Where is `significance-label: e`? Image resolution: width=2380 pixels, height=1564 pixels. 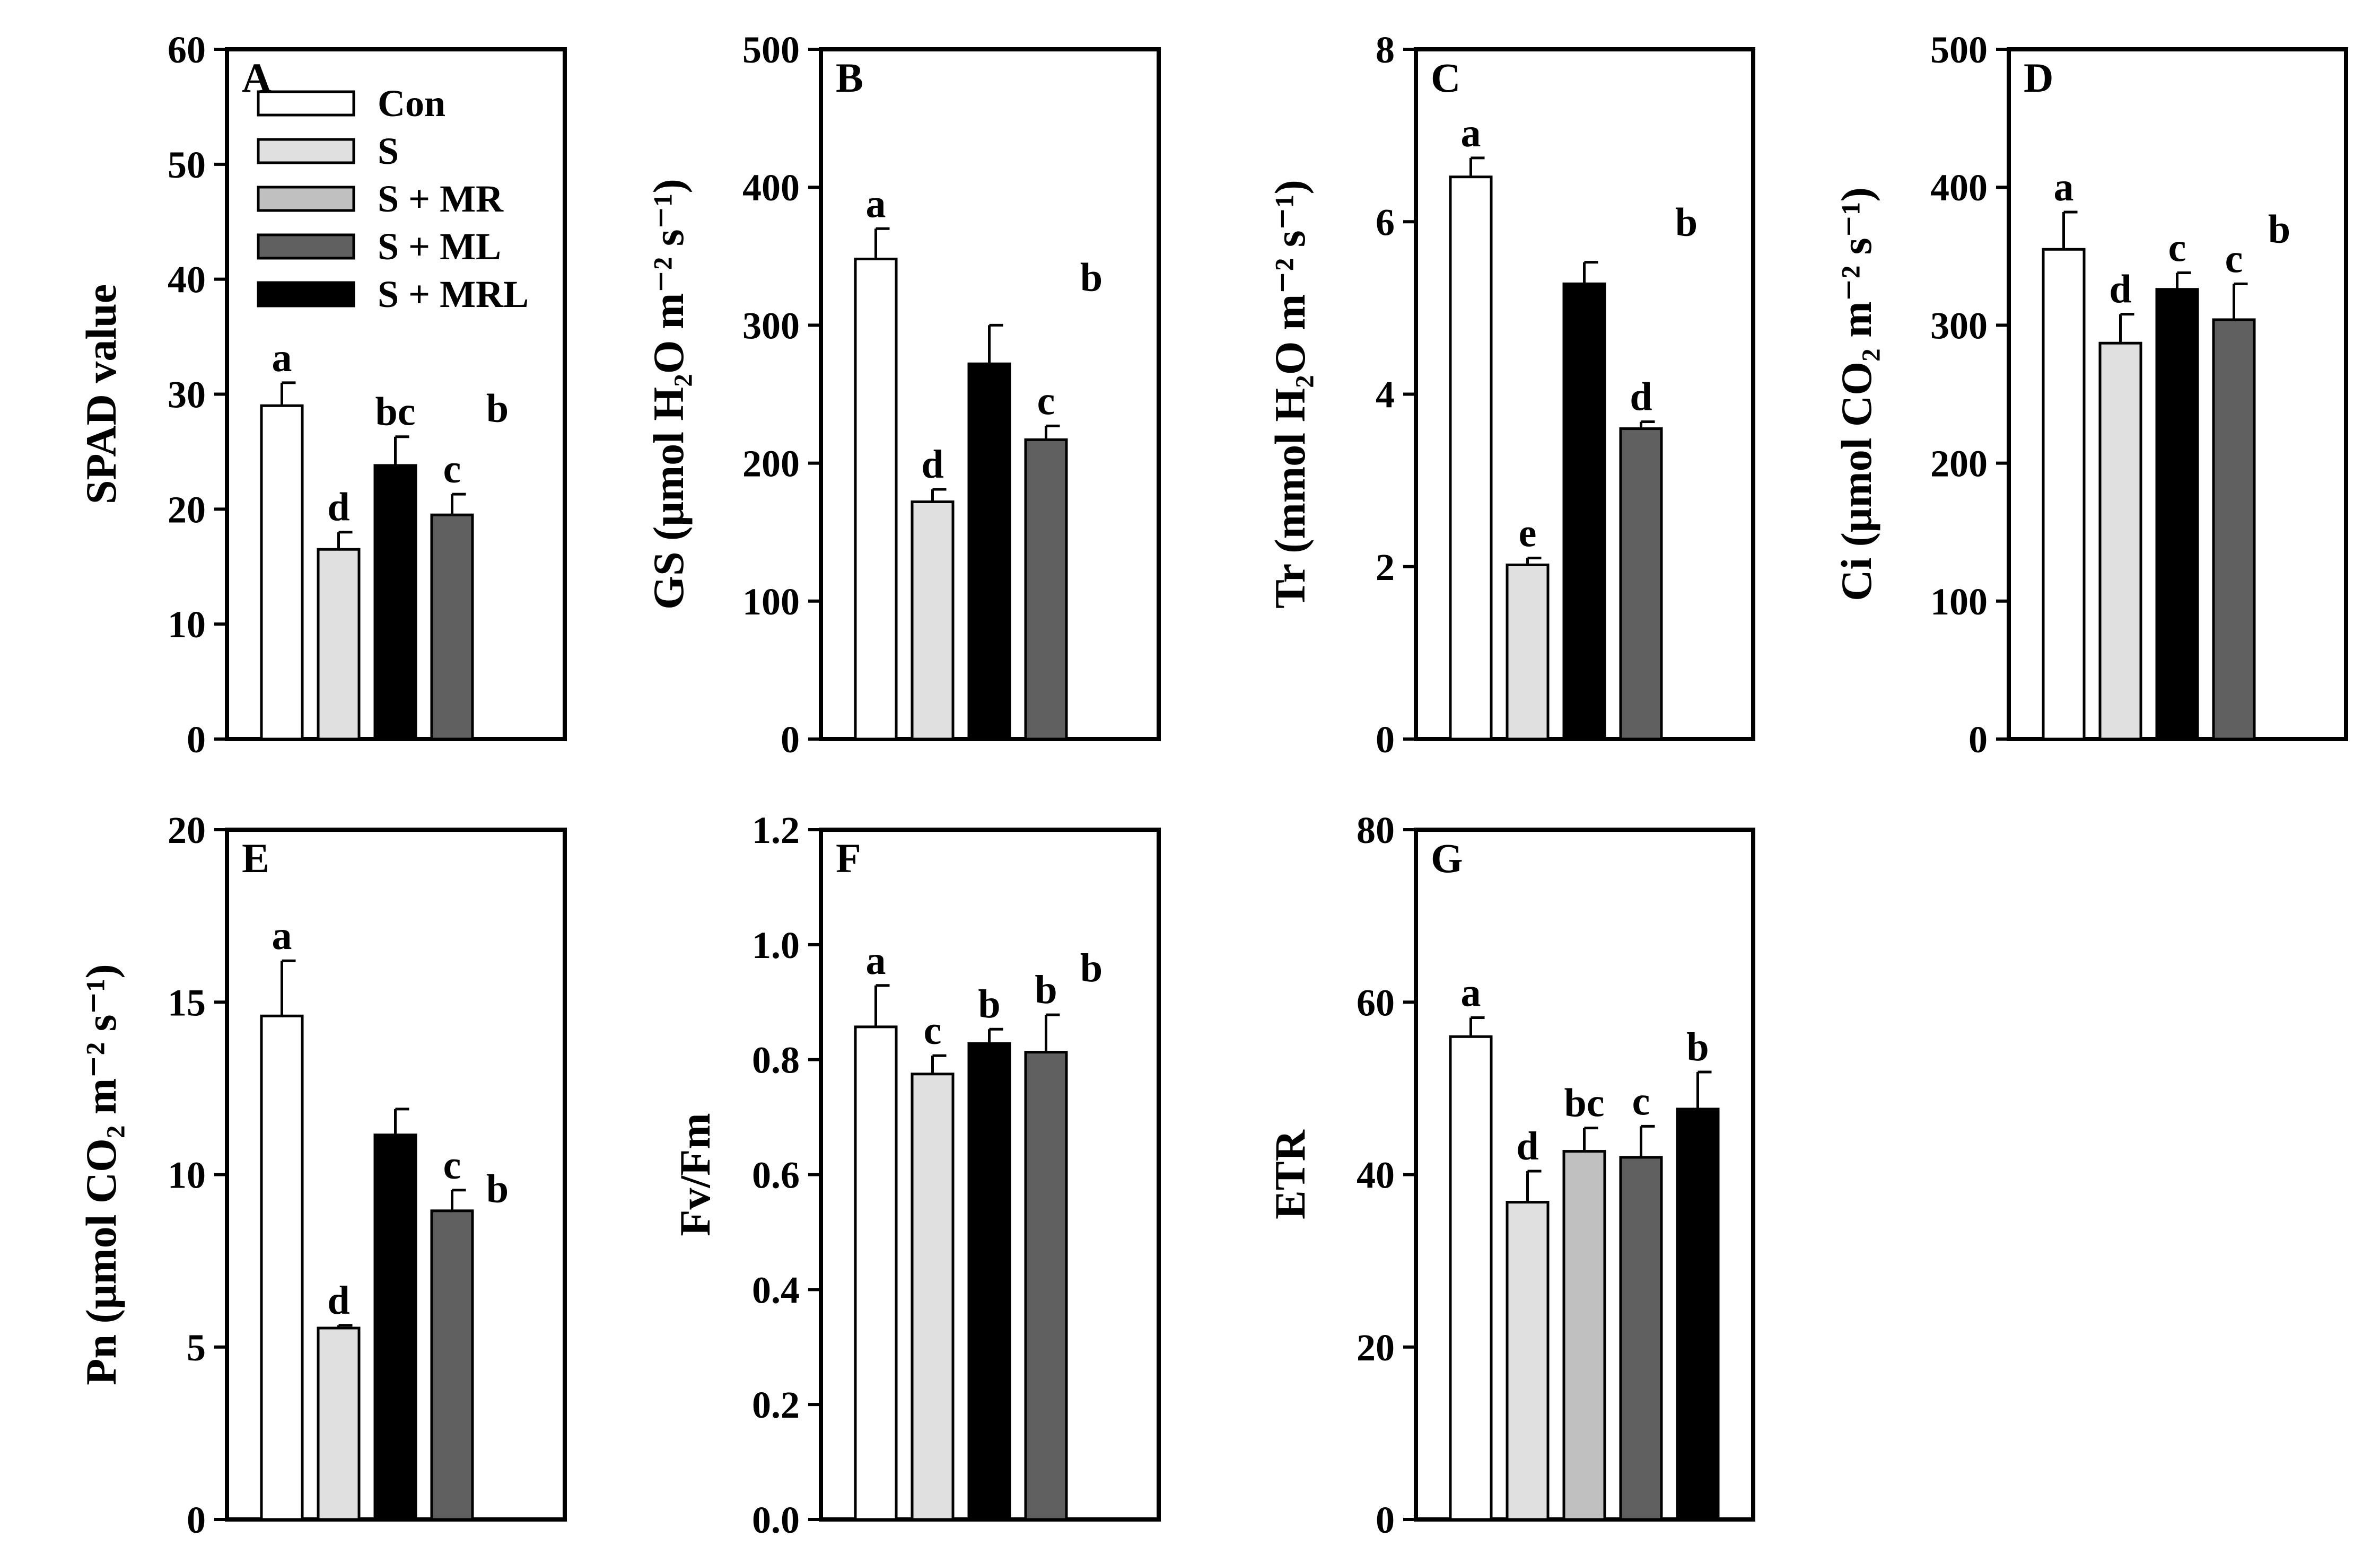
significance-label: e is located at coordinates (1528, 533).